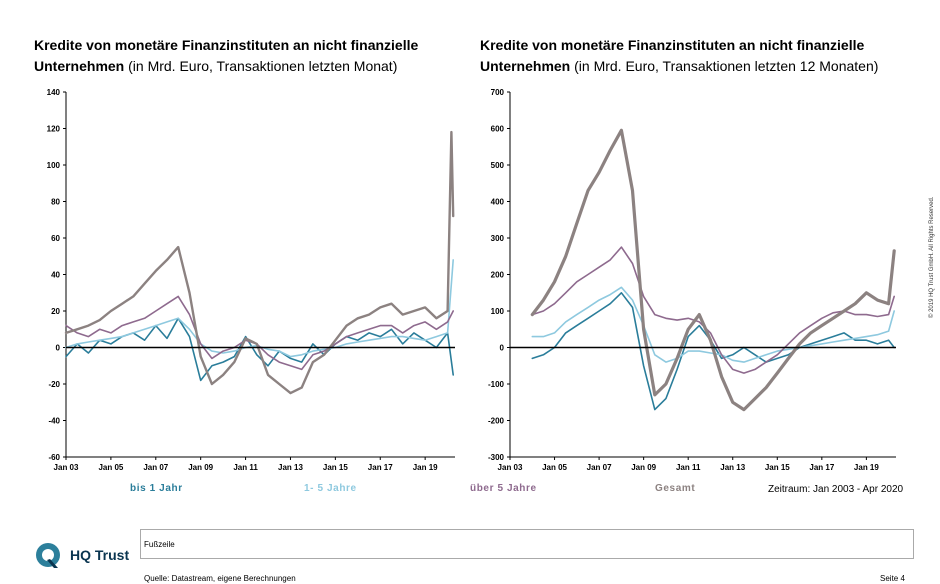 Image resolution: width=940 pixels, height=584 pixels. Describe the element at coordinates (52, 563) in the screenshot. I see `logo-tail-icon` at that location.